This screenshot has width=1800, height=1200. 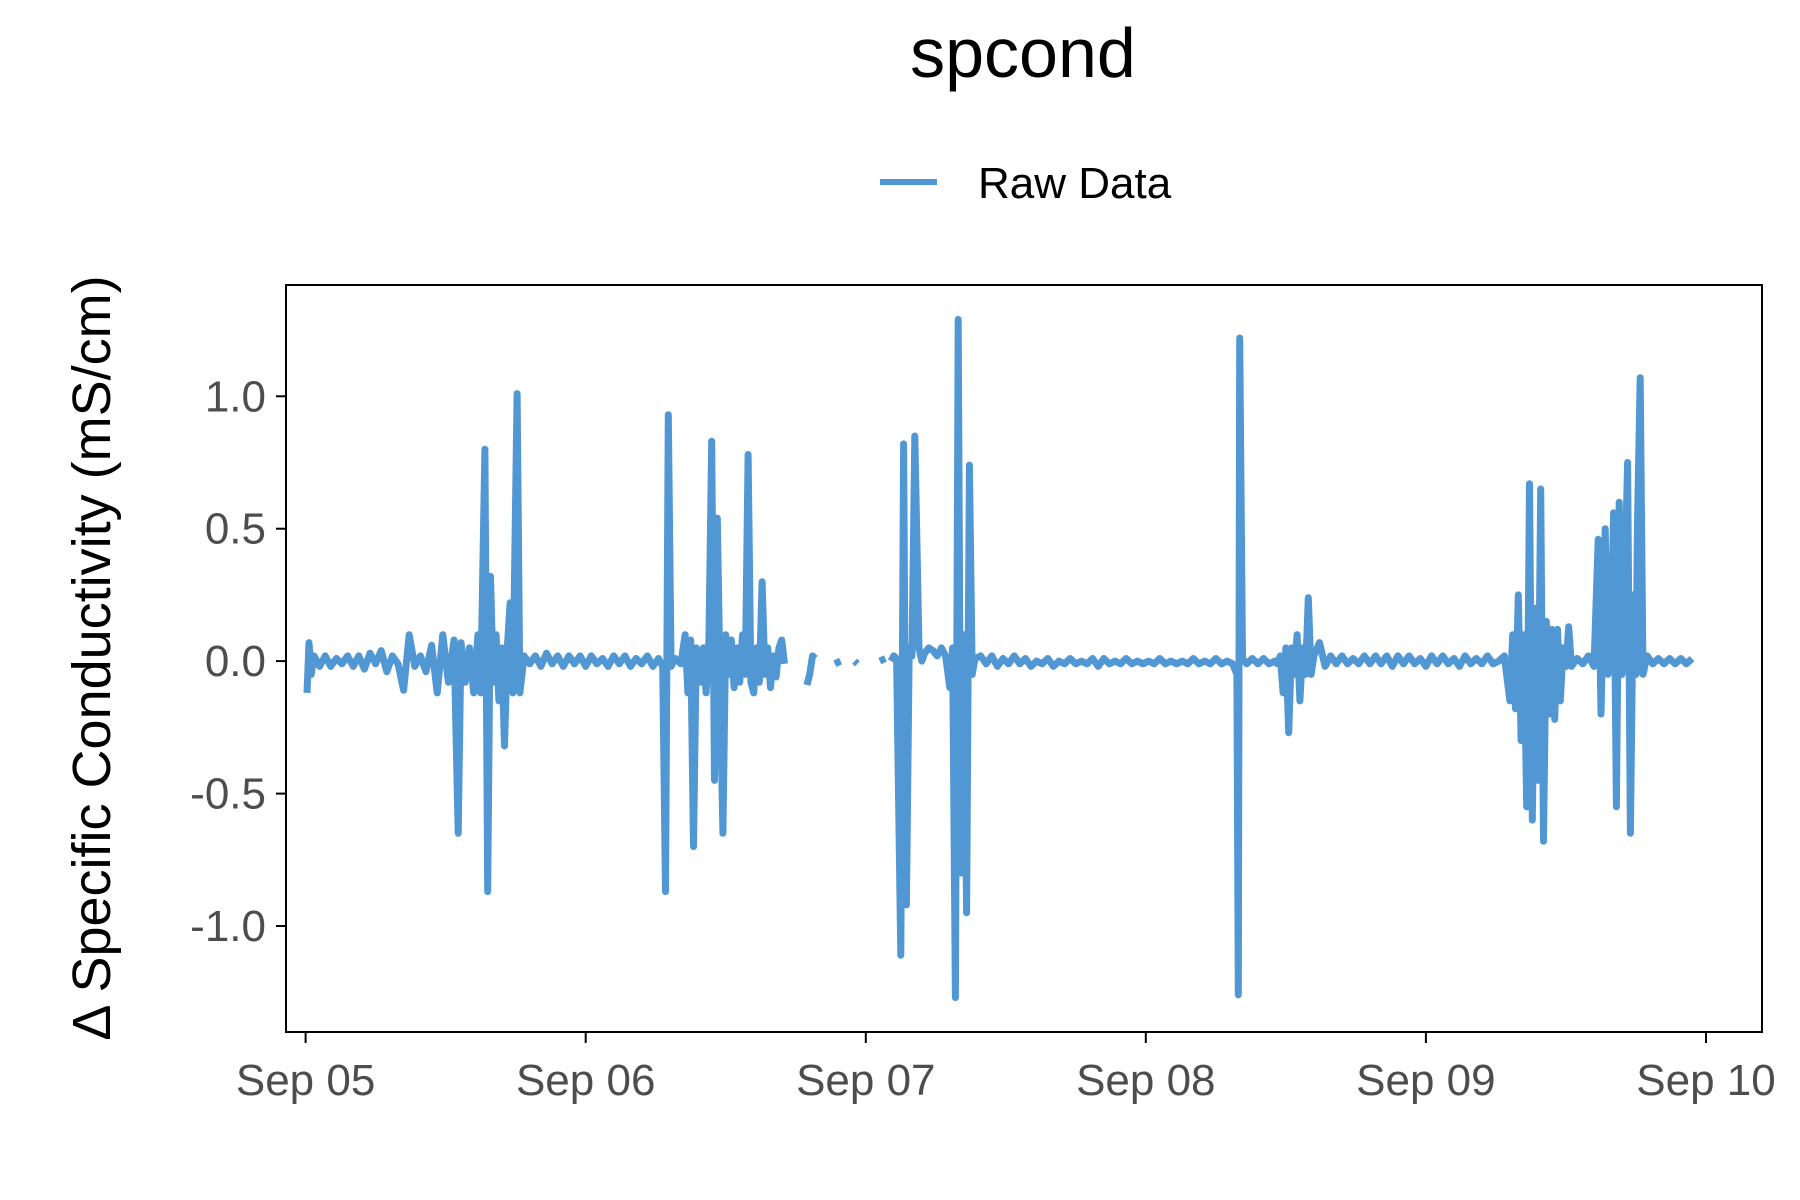 What do you see at coordinates (92, 657) in the screenshot?
I see `y-axis-label: Δ Specific Conductivity (mS/cm)` at bounding box center [92, 657].